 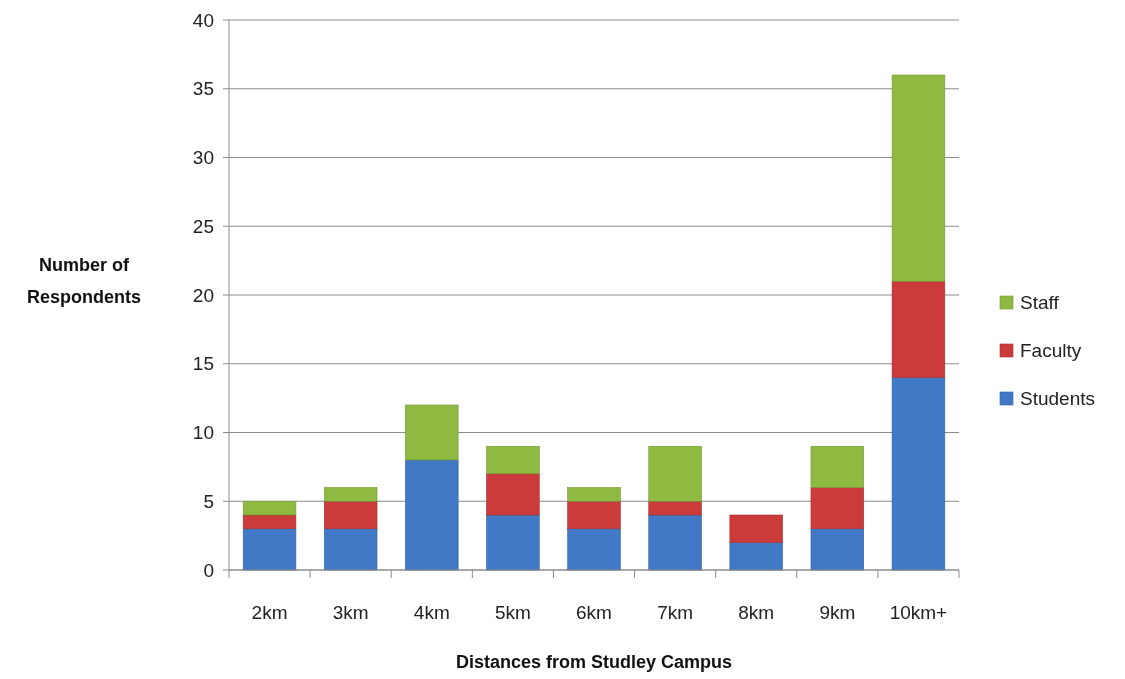 What do you see at coordinates (512, 612) in the screenshot?
I see `x-tick-label: 5km` at bounding box center [512, 612].